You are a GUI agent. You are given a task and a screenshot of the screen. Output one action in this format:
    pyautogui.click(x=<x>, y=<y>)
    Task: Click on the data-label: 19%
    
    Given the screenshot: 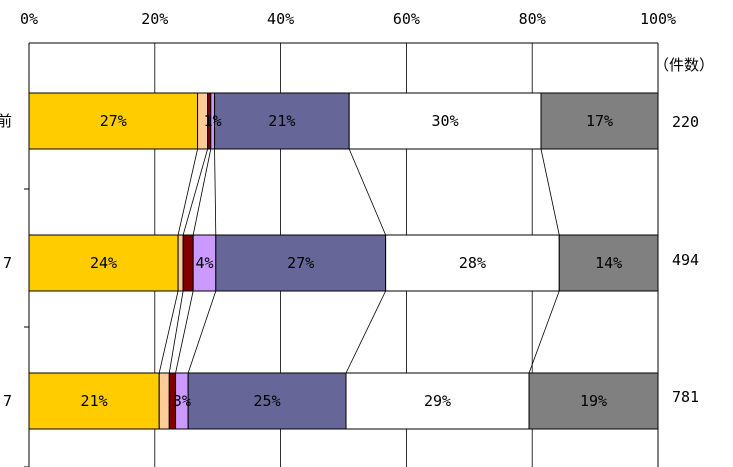 What is the action you would take?
    pyautogui.click(x=593, y=401)
    